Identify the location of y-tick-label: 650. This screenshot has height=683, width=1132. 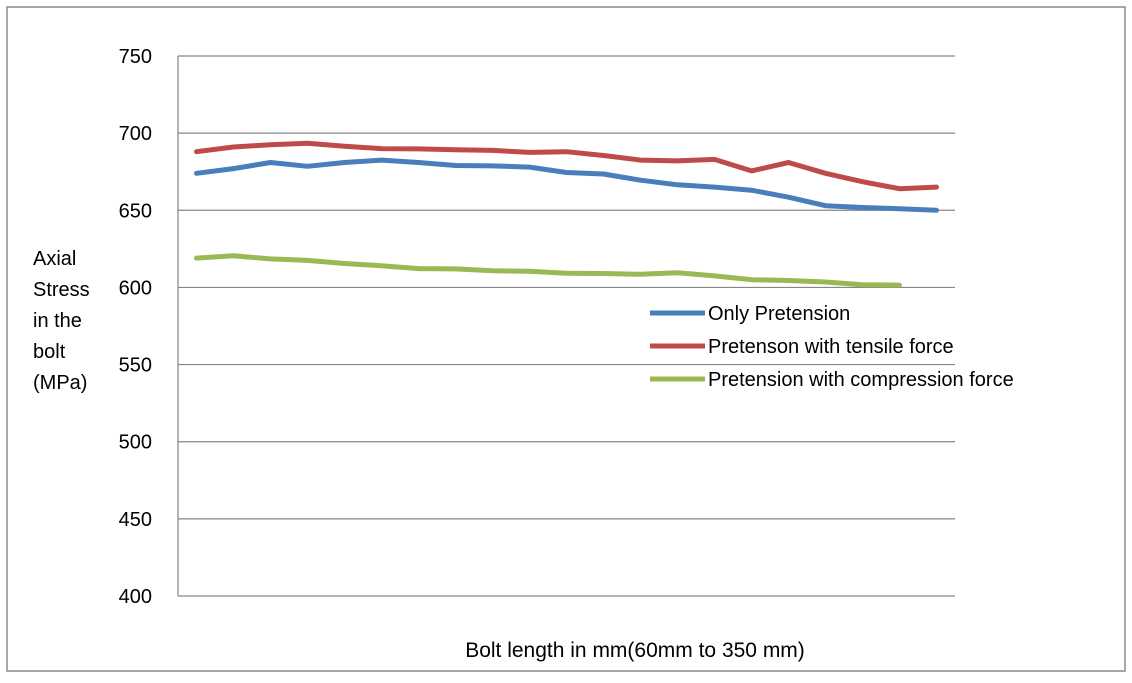
(135, 211).